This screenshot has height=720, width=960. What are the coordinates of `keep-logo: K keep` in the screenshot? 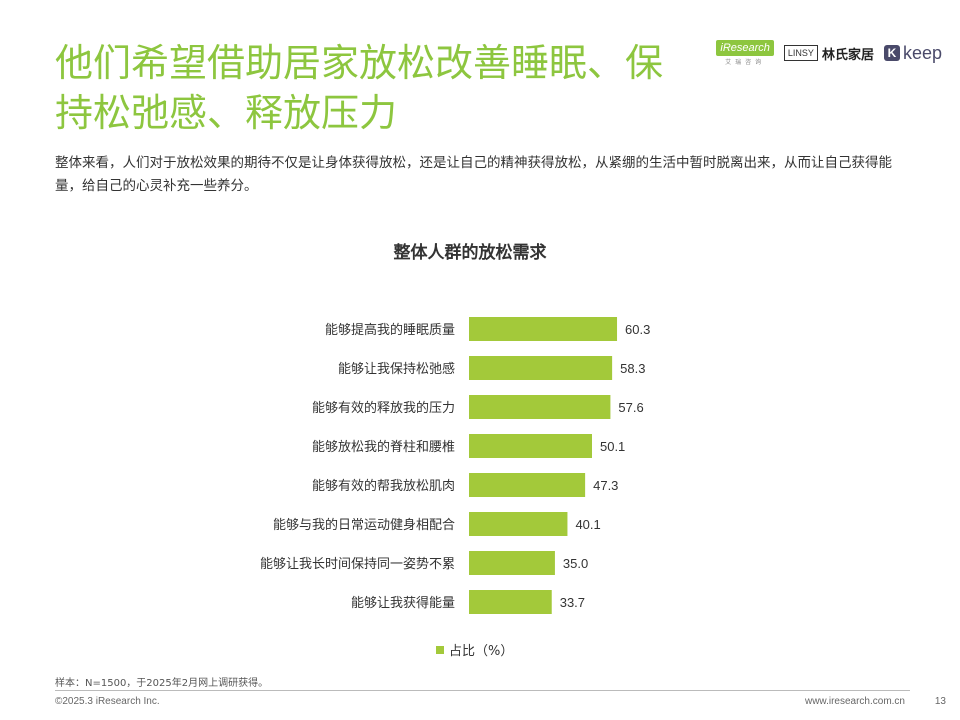 It's located at (912, 53).